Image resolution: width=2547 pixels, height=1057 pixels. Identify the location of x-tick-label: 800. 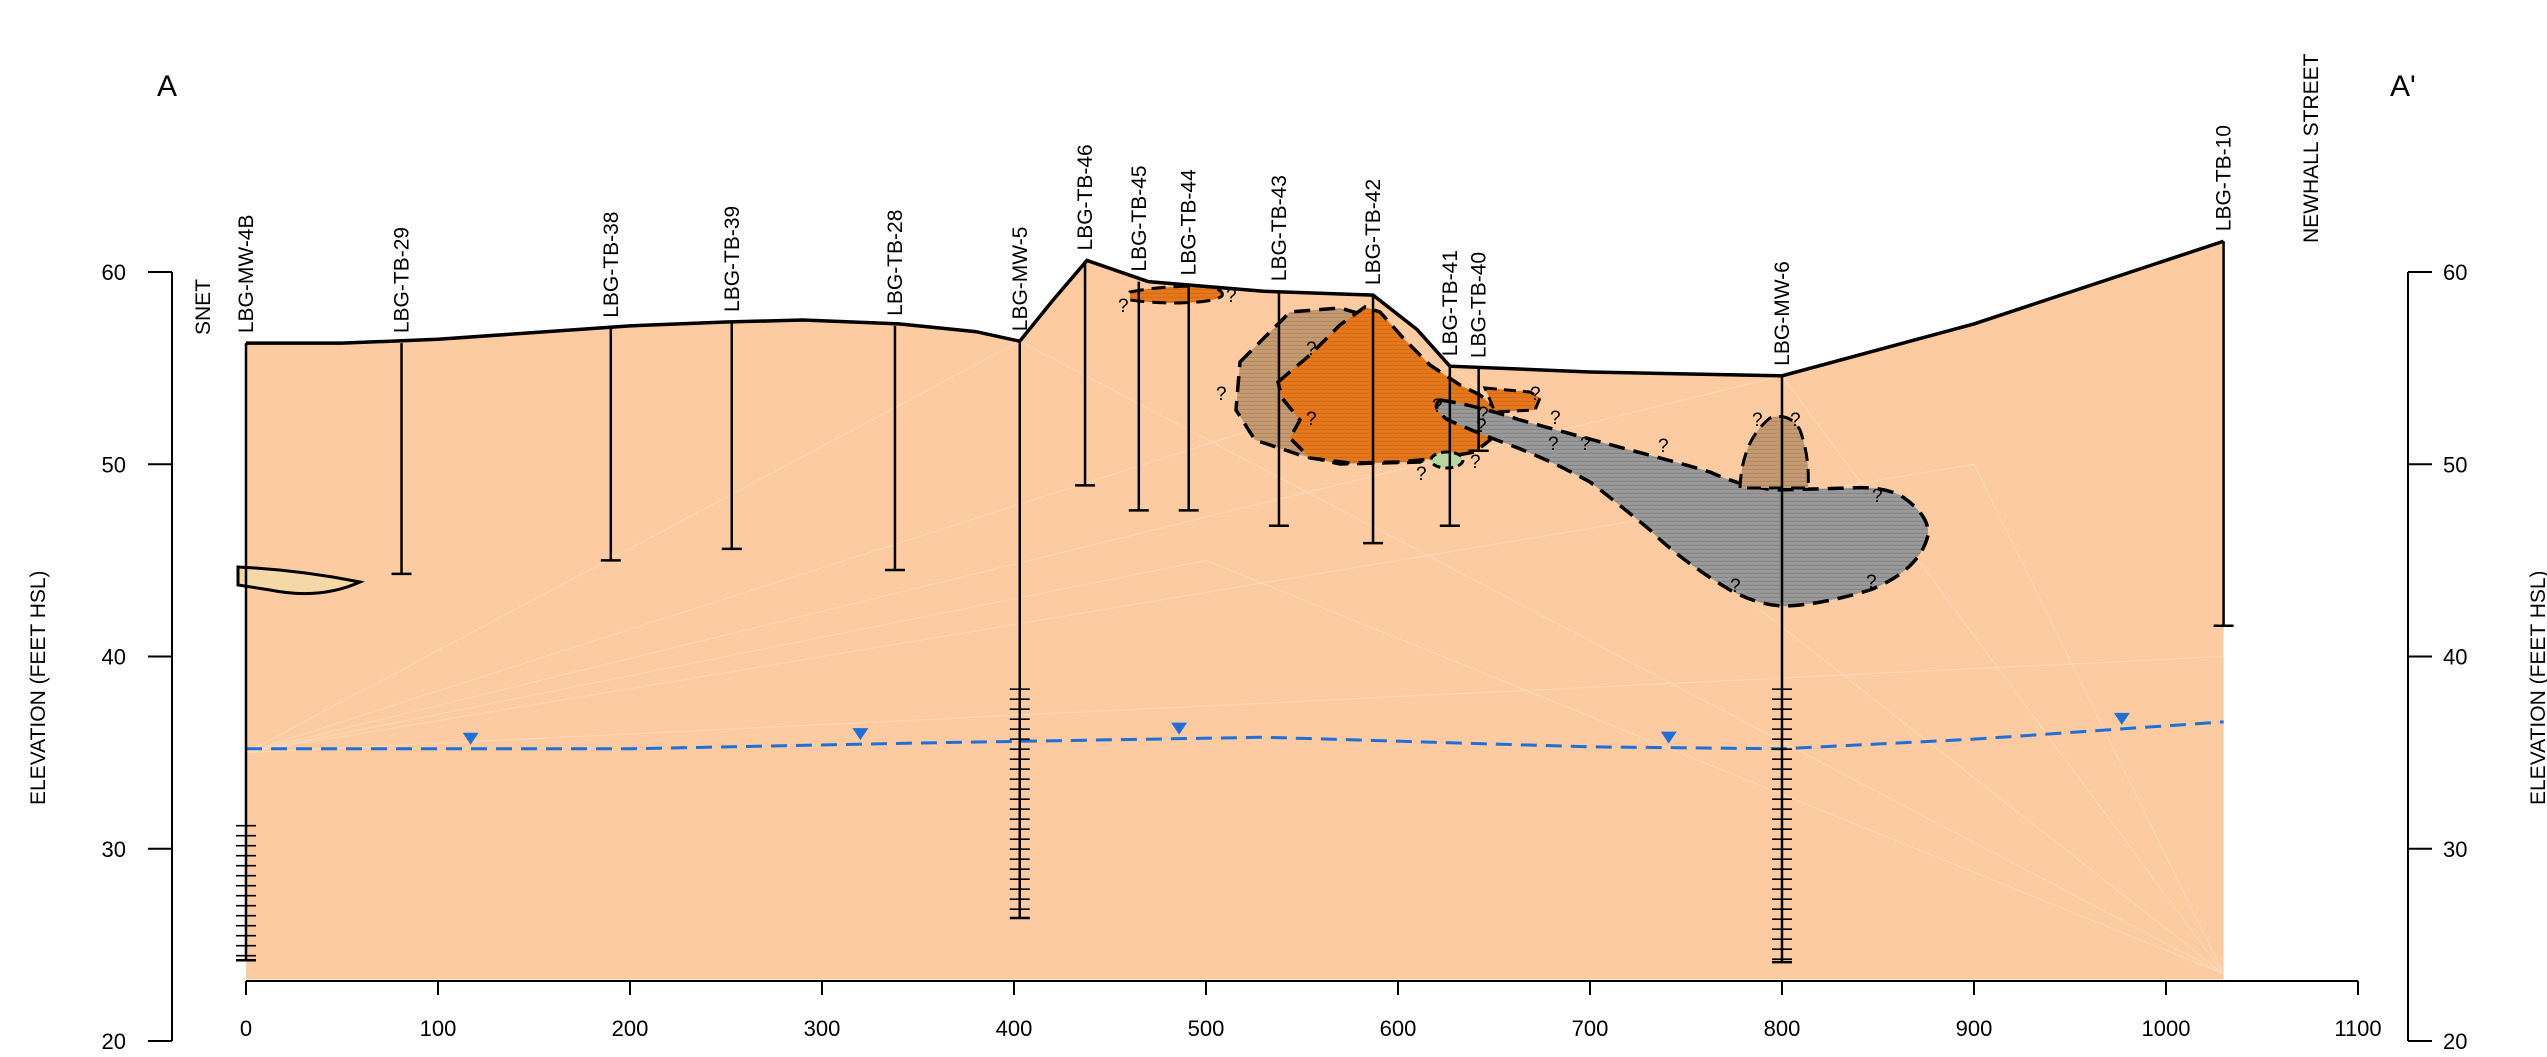
(1782, 1028).